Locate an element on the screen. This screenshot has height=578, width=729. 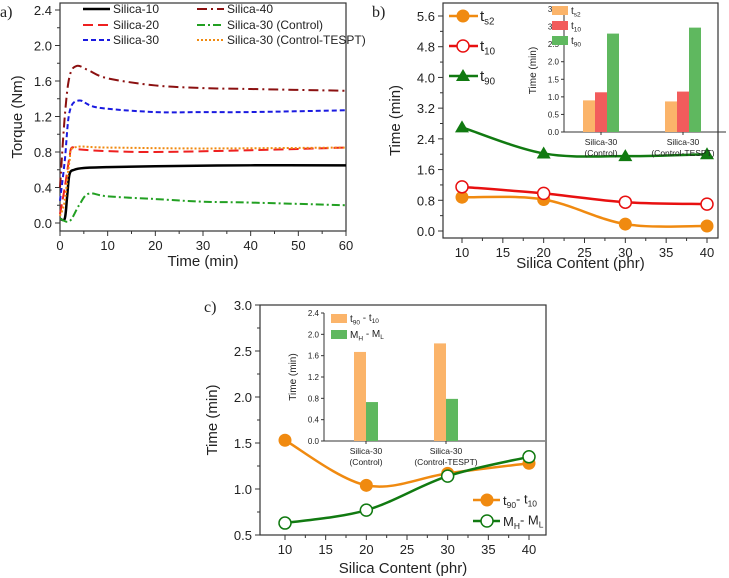
y-tick-label: 0.8 is located at coordinates (426, 200).